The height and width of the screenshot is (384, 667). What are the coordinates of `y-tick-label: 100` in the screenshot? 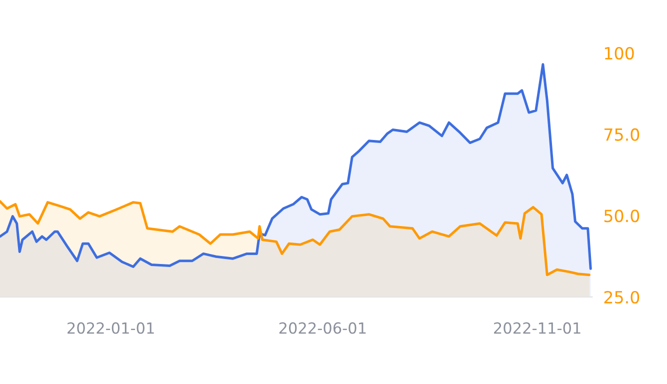 It's located at (619, 53).